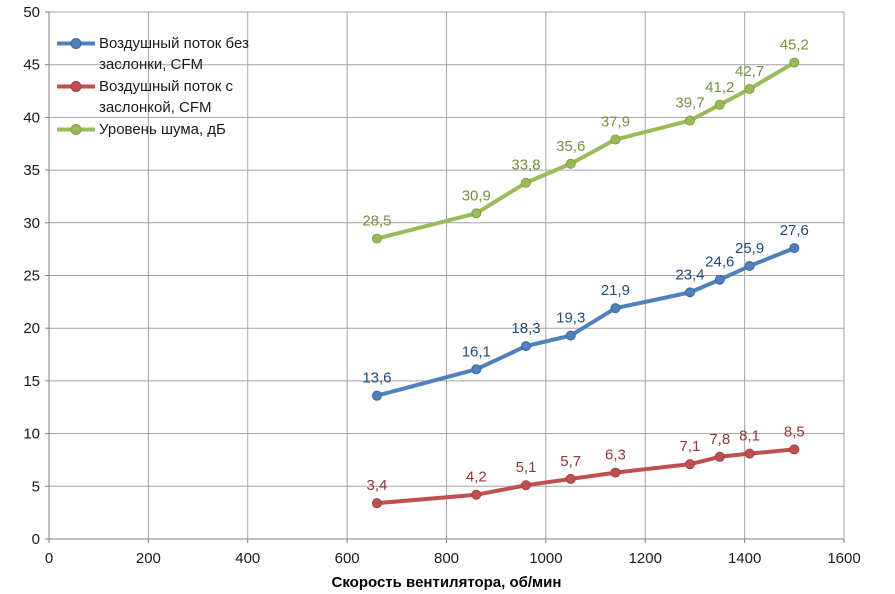 The image size is (895, 594). What do you see at coordinates (645, 558) in the screenshot?
I see `x-tick-label: 1200` at bounding box center [645, 558].